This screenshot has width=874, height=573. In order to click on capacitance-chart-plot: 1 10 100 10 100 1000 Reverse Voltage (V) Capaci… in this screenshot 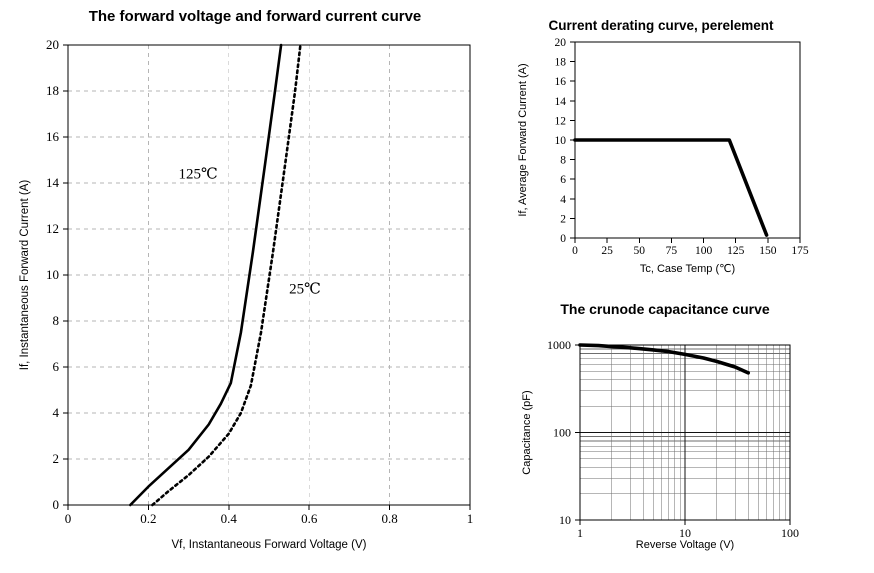, I will do `click(660, 444)`.